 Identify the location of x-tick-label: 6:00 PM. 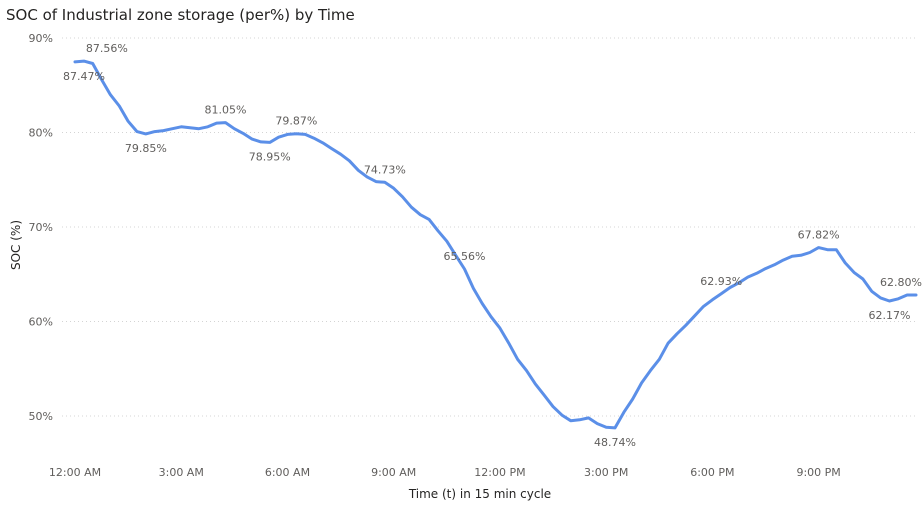
(712, 472).